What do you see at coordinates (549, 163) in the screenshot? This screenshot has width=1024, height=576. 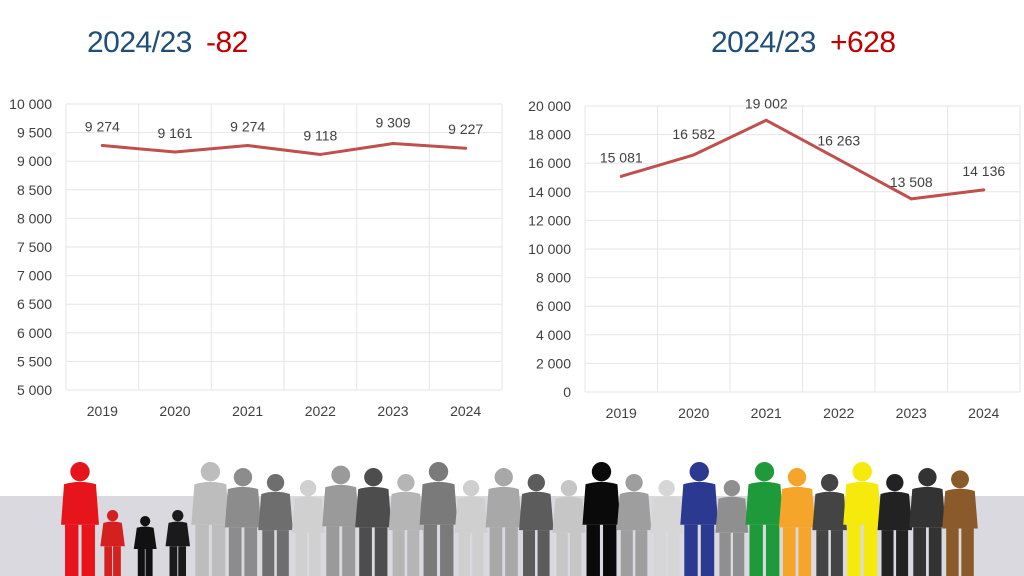 I see `y-tick-label: 16 000` at bounding box center [549, 163].